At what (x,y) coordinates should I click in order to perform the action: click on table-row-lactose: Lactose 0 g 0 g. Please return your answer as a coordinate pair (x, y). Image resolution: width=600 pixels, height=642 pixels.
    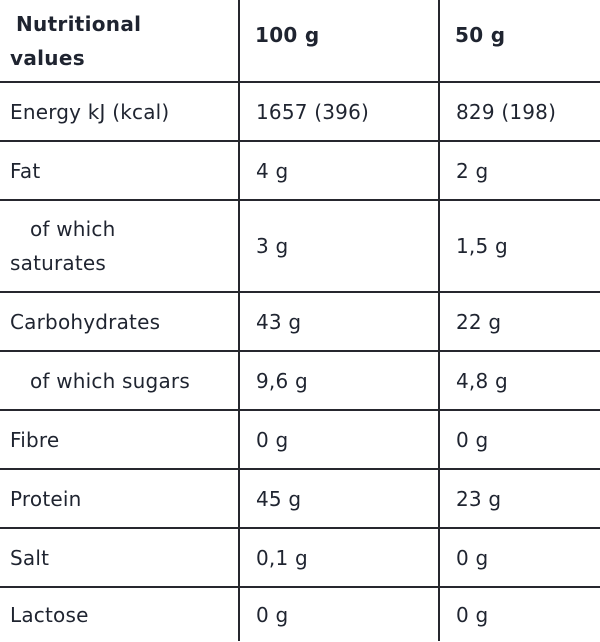
    Looking at the image, I should click on (300, 614).